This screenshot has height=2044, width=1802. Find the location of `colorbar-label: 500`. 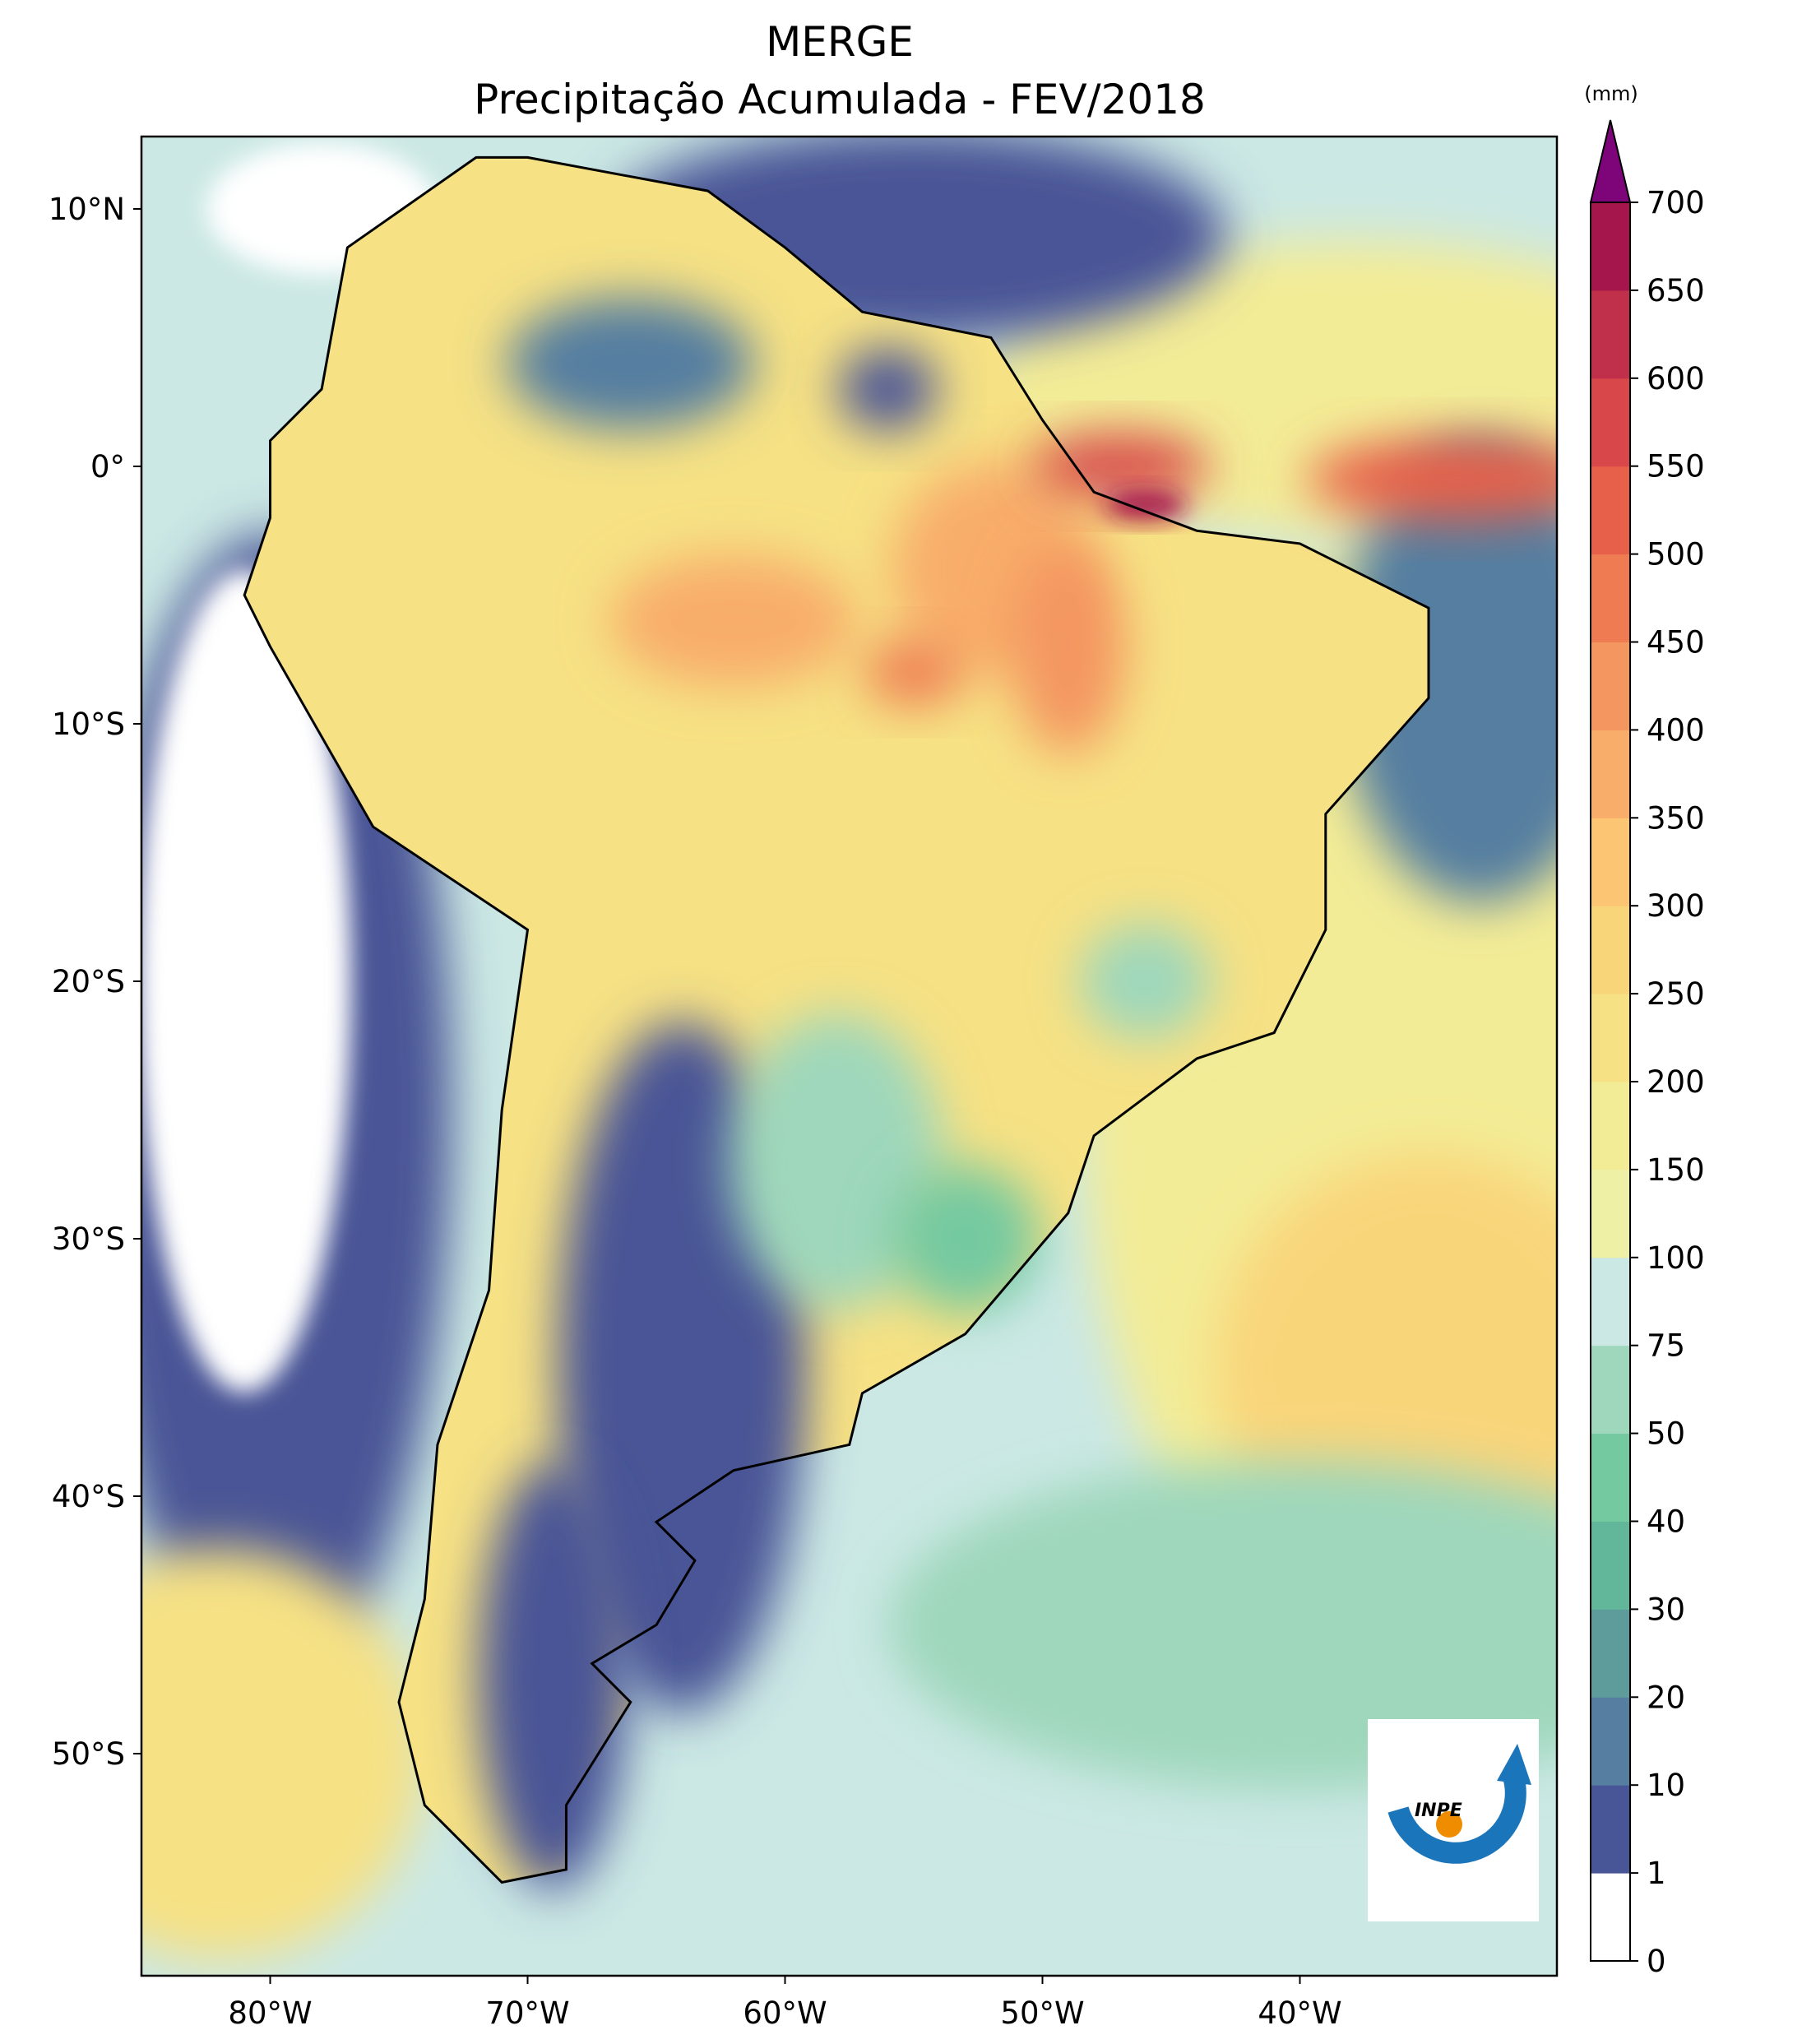

colorbar-label: 500 is located at coordinates (1676, 555).